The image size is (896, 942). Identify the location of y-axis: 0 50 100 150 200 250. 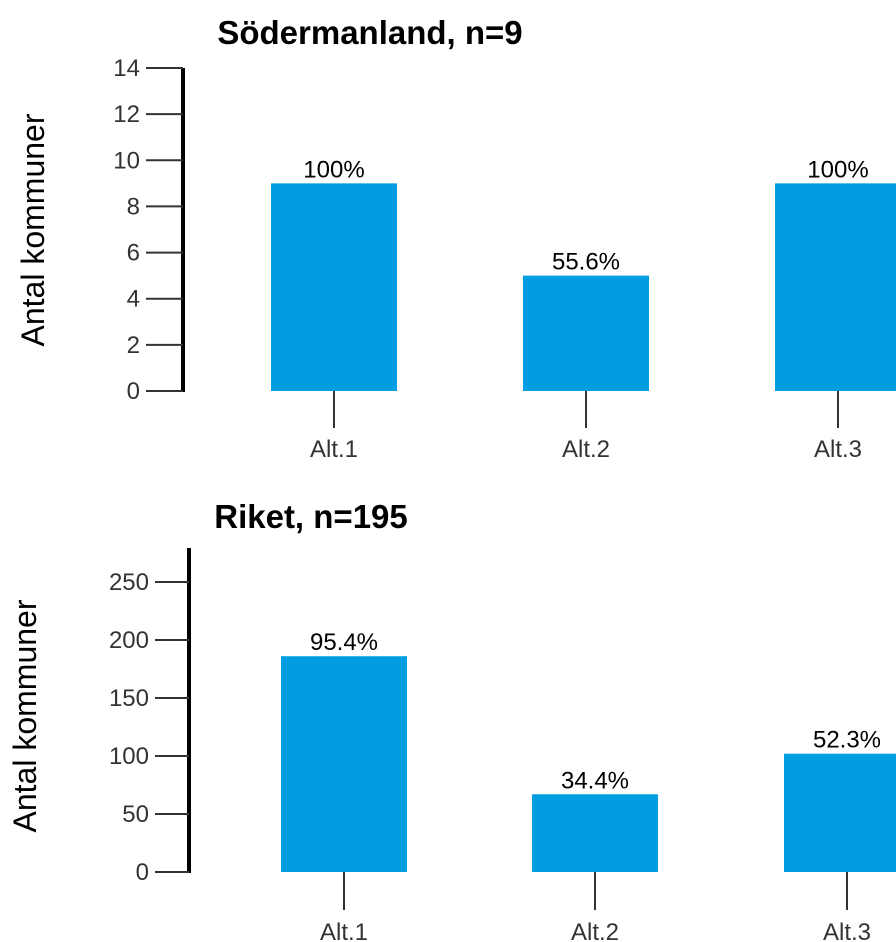
(150, 717).